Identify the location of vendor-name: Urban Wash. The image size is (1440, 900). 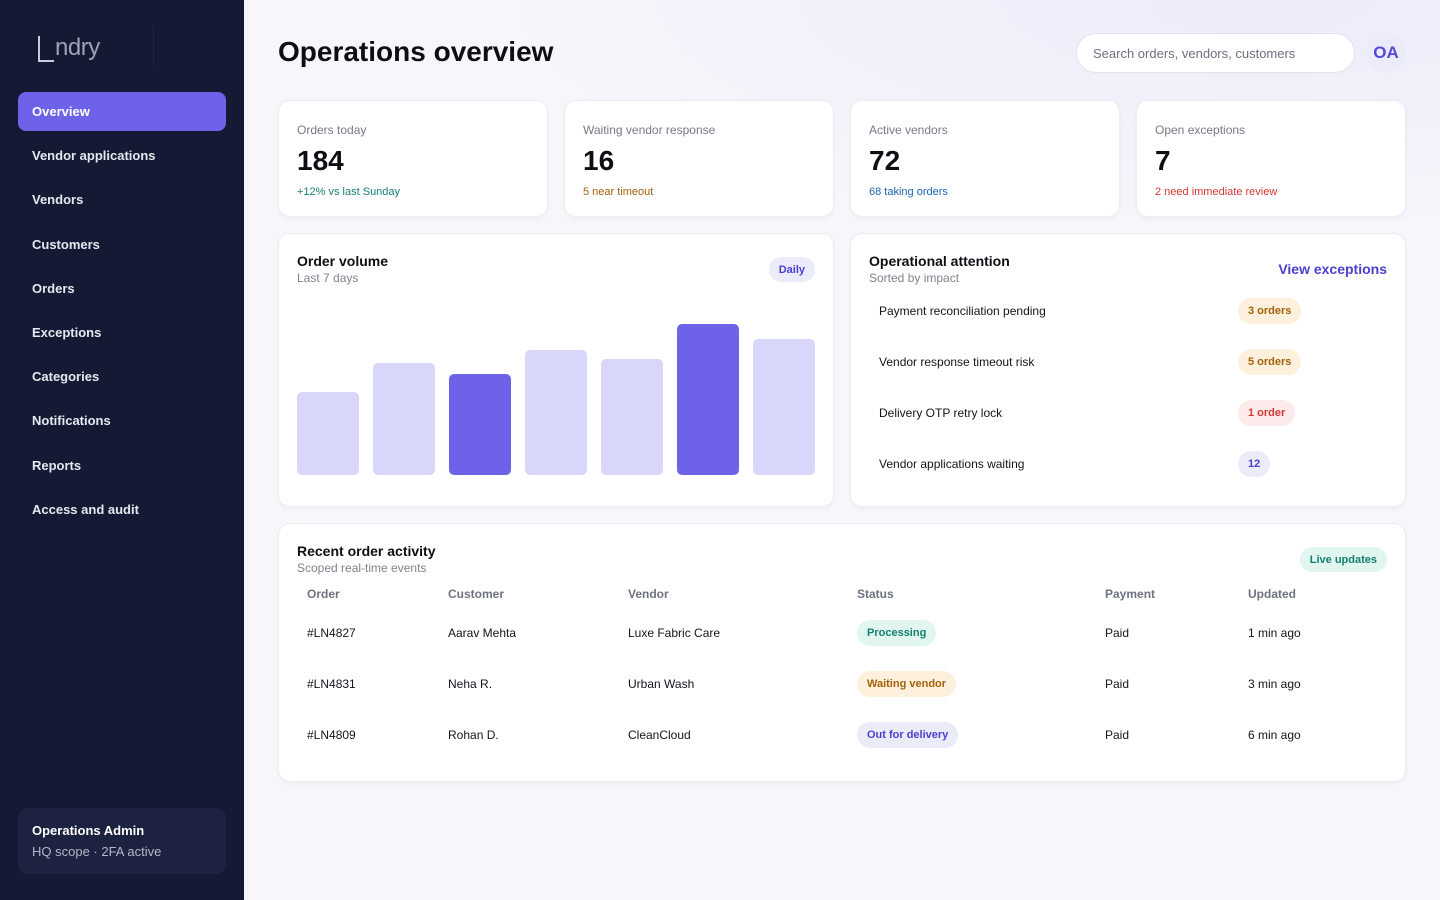
(661, 683).